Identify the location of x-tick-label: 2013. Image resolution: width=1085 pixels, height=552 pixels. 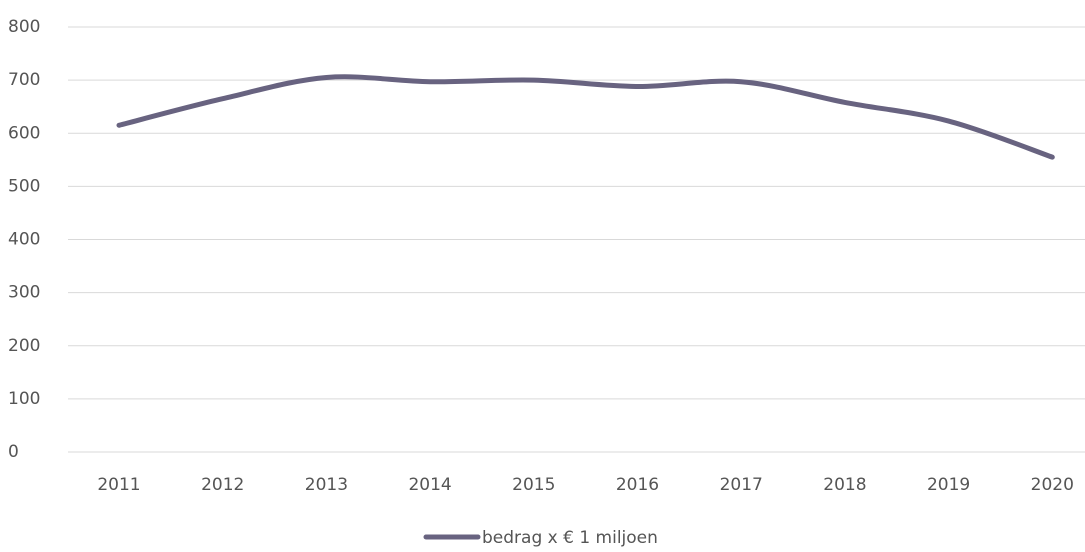
(326, 485).